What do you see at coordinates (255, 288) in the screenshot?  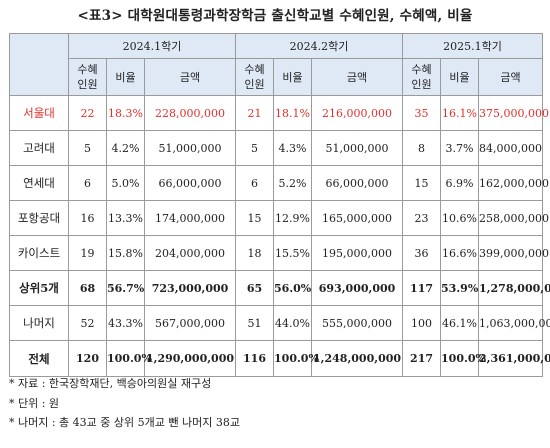 I see `value-cell: 65` at bounding box center [255, 288].